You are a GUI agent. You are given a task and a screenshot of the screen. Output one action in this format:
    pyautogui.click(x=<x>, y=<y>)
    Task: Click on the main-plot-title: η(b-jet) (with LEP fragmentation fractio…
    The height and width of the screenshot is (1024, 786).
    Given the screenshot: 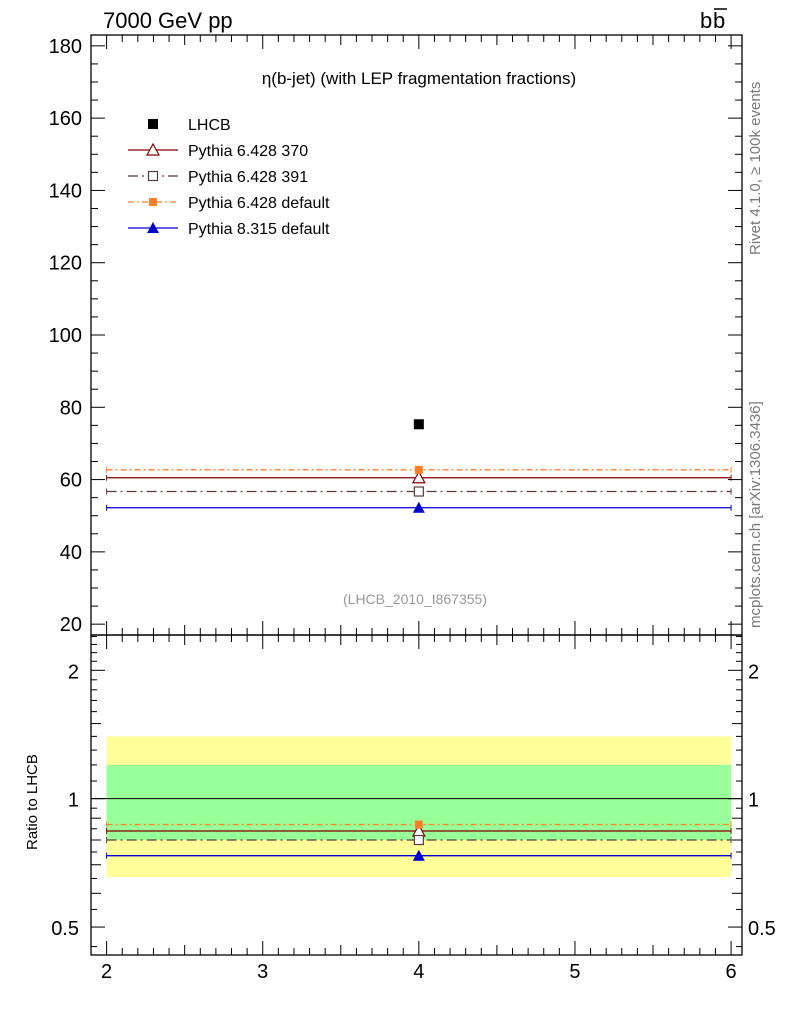 What is the action you would take?
    pyautogui.click(x=419, y=78)
    